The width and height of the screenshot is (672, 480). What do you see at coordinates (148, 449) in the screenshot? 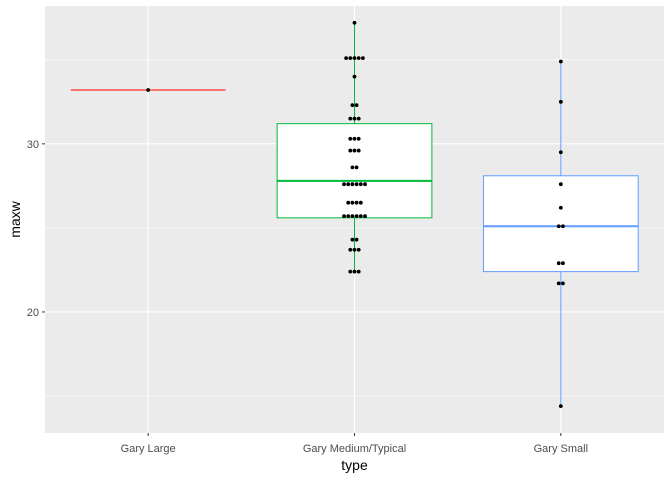
I see `x-tick-label: Gary Large` at bounding box center [148, 449].